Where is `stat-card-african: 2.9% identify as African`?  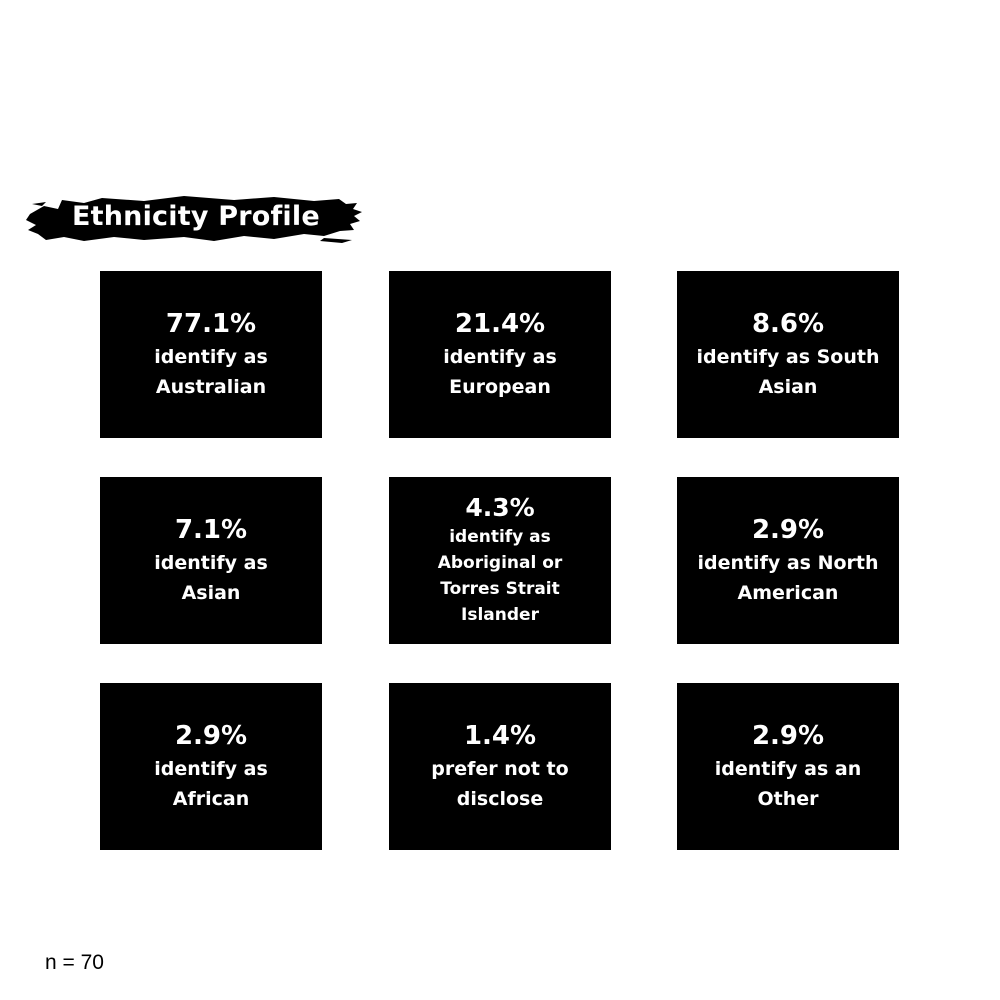
stat-card-african: 2.9% identify as African is located at coordinates (211, 766).